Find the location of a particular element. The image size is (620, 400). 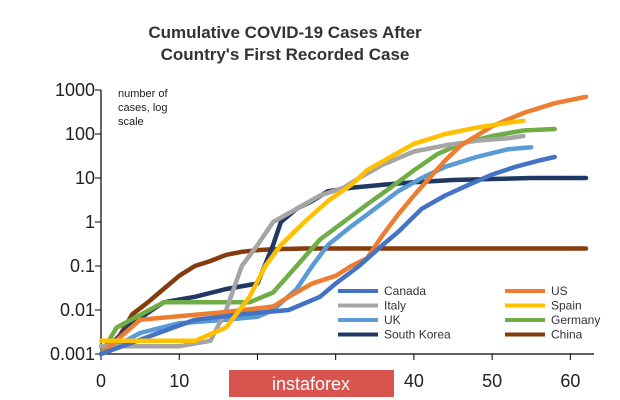

y-tick-label: 0.01 is located at coordinates (77, 310).